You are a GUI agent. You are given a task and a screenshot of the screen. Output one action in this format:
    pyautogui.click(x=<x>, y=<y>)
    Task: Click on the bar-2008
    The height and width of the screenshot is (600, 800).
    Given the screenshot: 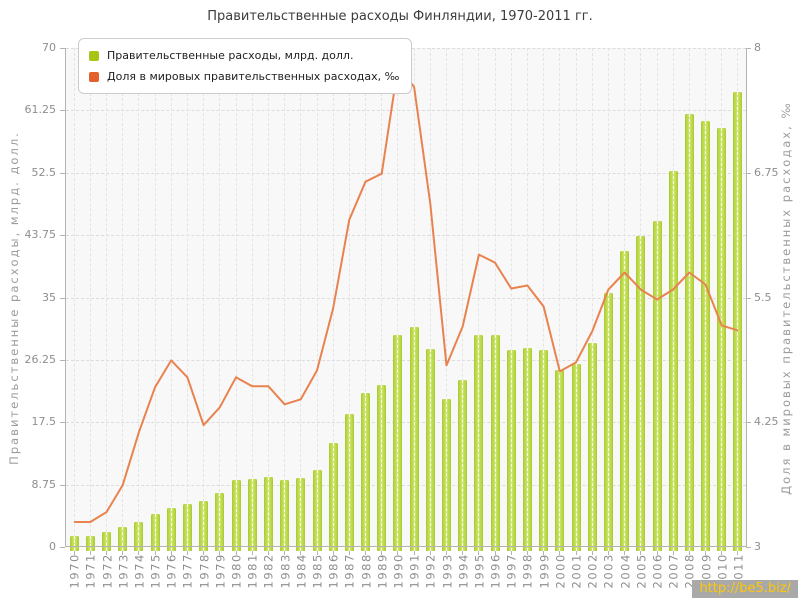 What is the action you would take?
    pyautogui.click(x=689, y=332)
    